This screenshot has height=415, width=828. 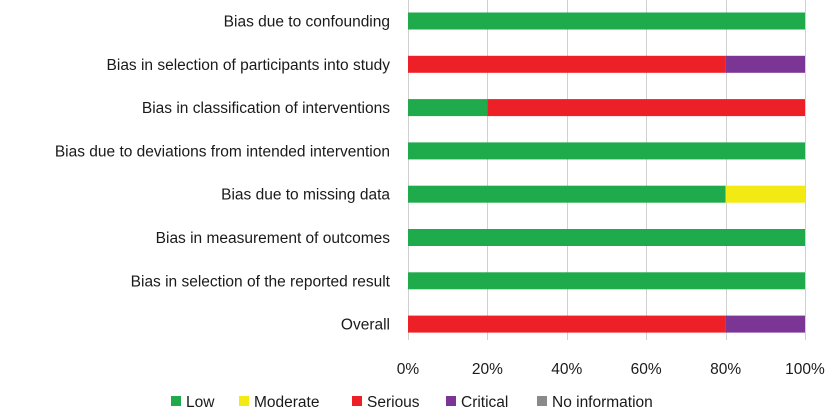 I want to click on bar-segment-moderate, so click(x=765, y=194).